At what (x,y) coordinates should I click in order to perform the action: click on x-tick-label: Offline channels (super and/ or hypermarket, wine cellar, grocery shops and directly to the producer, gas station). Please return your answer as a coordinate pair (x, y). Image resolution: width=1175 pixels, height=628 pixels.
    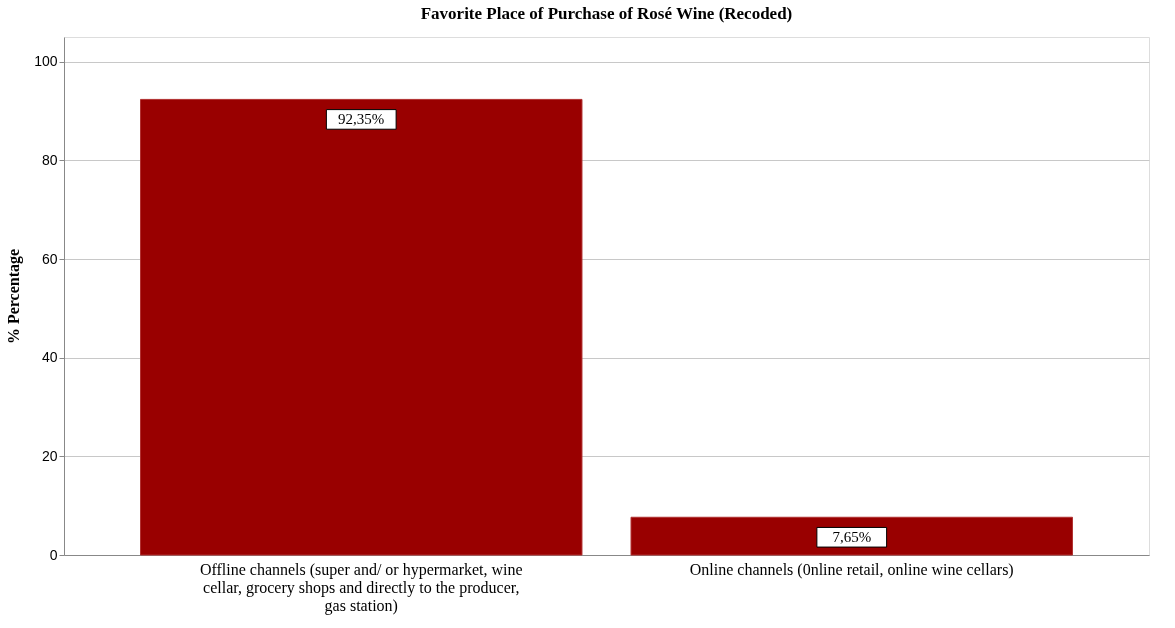
    Looking at the image, I should click on (361, 587).